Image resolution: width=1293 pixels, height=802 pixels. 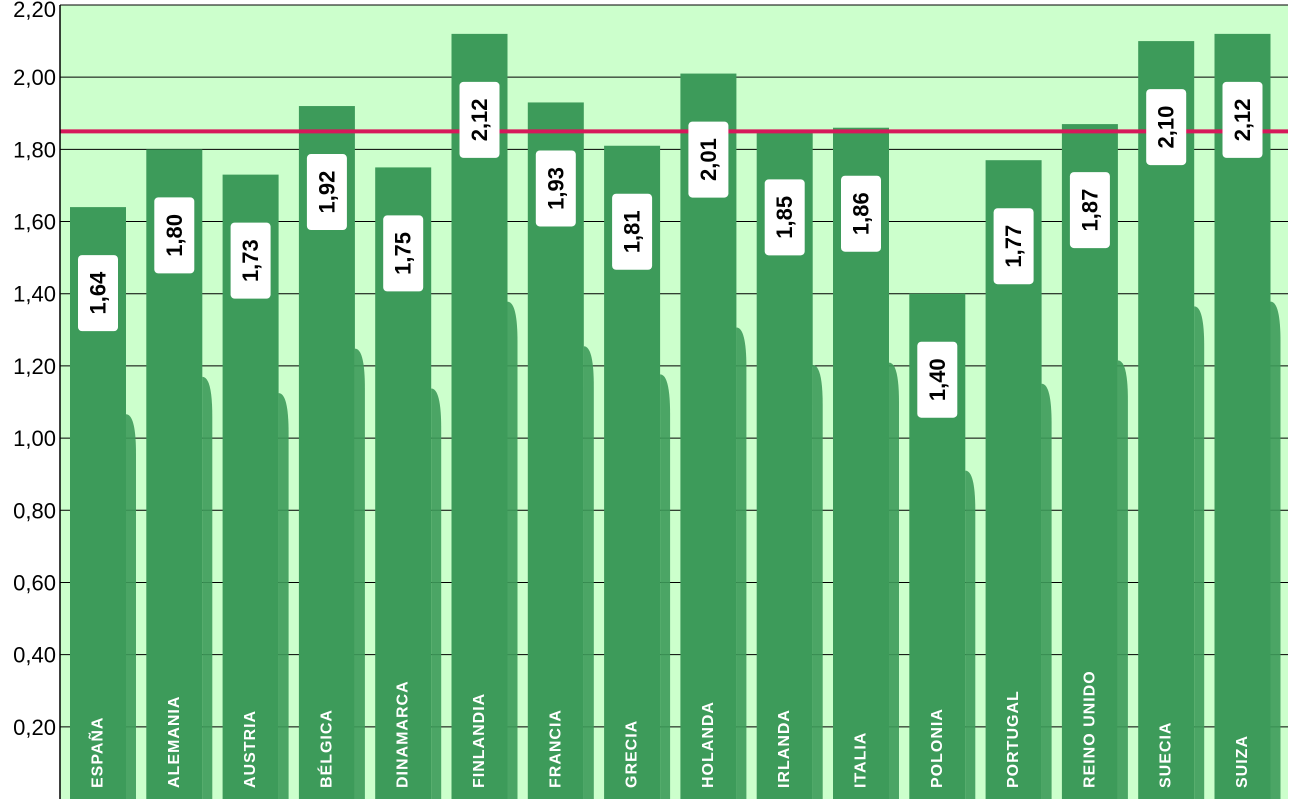 What do you see at coordinates (174, 742) in the screenshot?
I see `category-label: ALEMANIA` at bounding box center [174, 742].